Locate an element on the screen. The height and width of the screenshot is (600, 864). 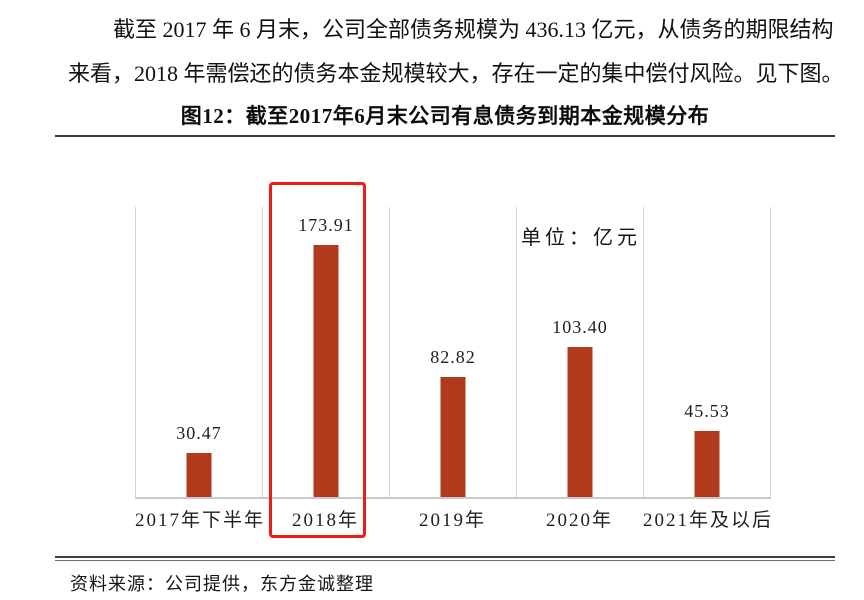
bar-value-label: 45.53 is located at coordinates (707, 411).